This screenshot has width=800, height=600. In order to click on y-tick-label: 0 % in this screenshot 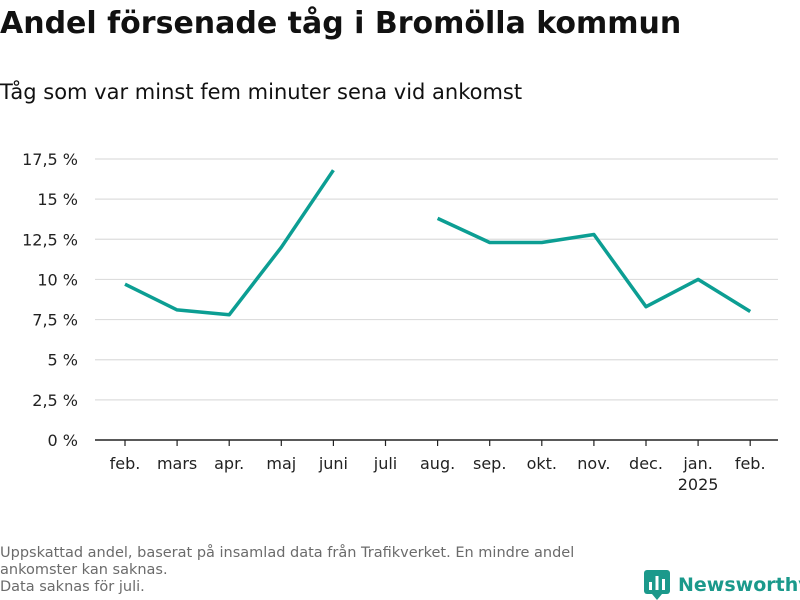, I will do `click(63, 440)`.